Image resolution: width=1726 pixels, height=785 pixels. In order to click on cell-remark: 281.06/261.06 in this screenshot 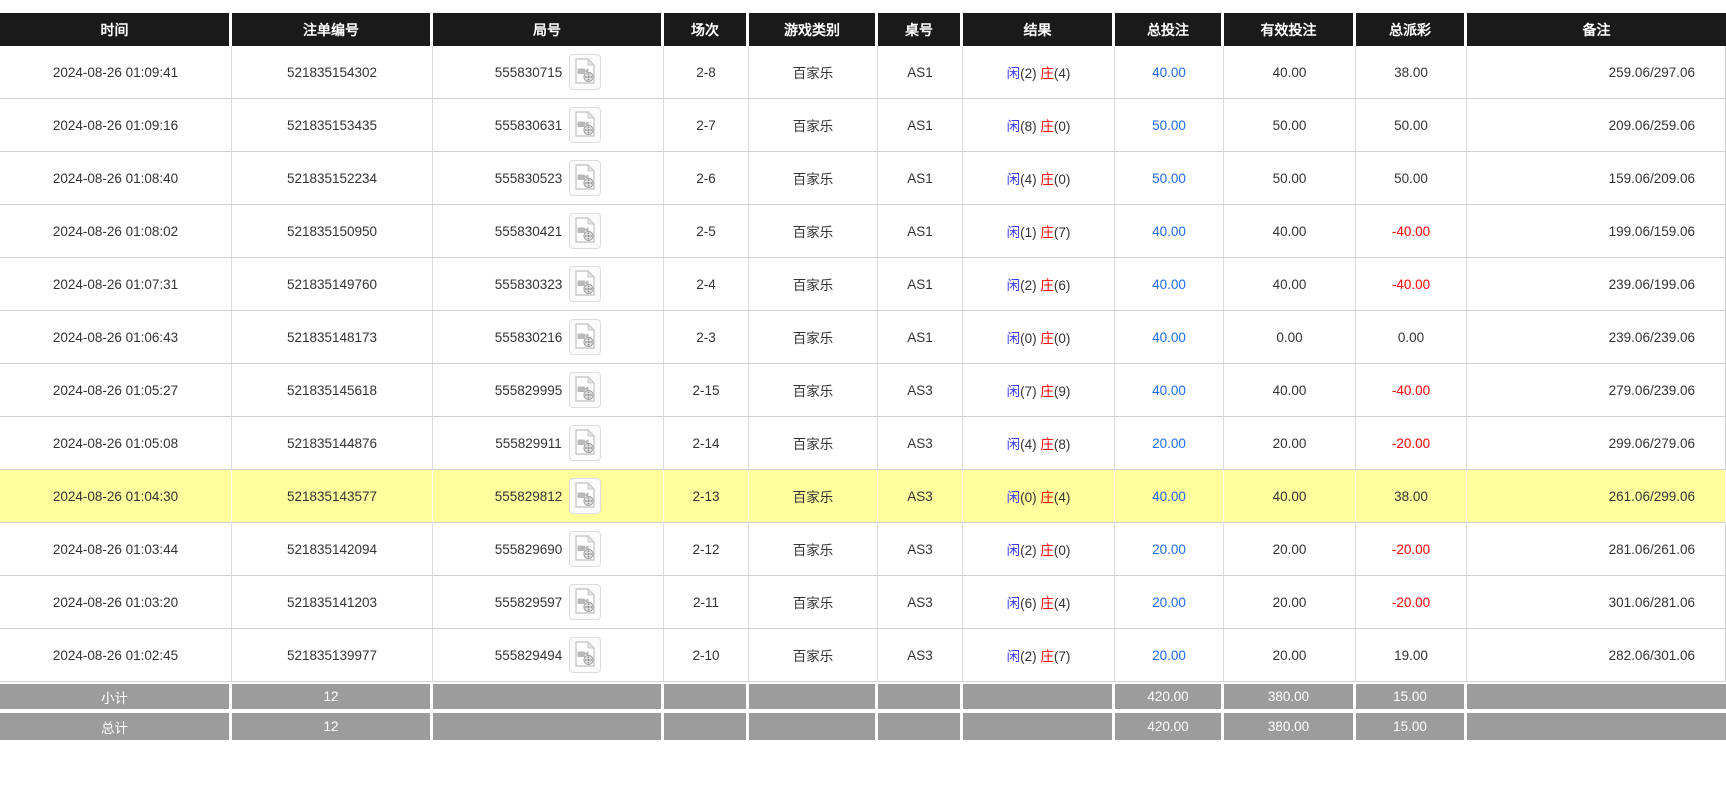, I will do `click(1596, 549)`.